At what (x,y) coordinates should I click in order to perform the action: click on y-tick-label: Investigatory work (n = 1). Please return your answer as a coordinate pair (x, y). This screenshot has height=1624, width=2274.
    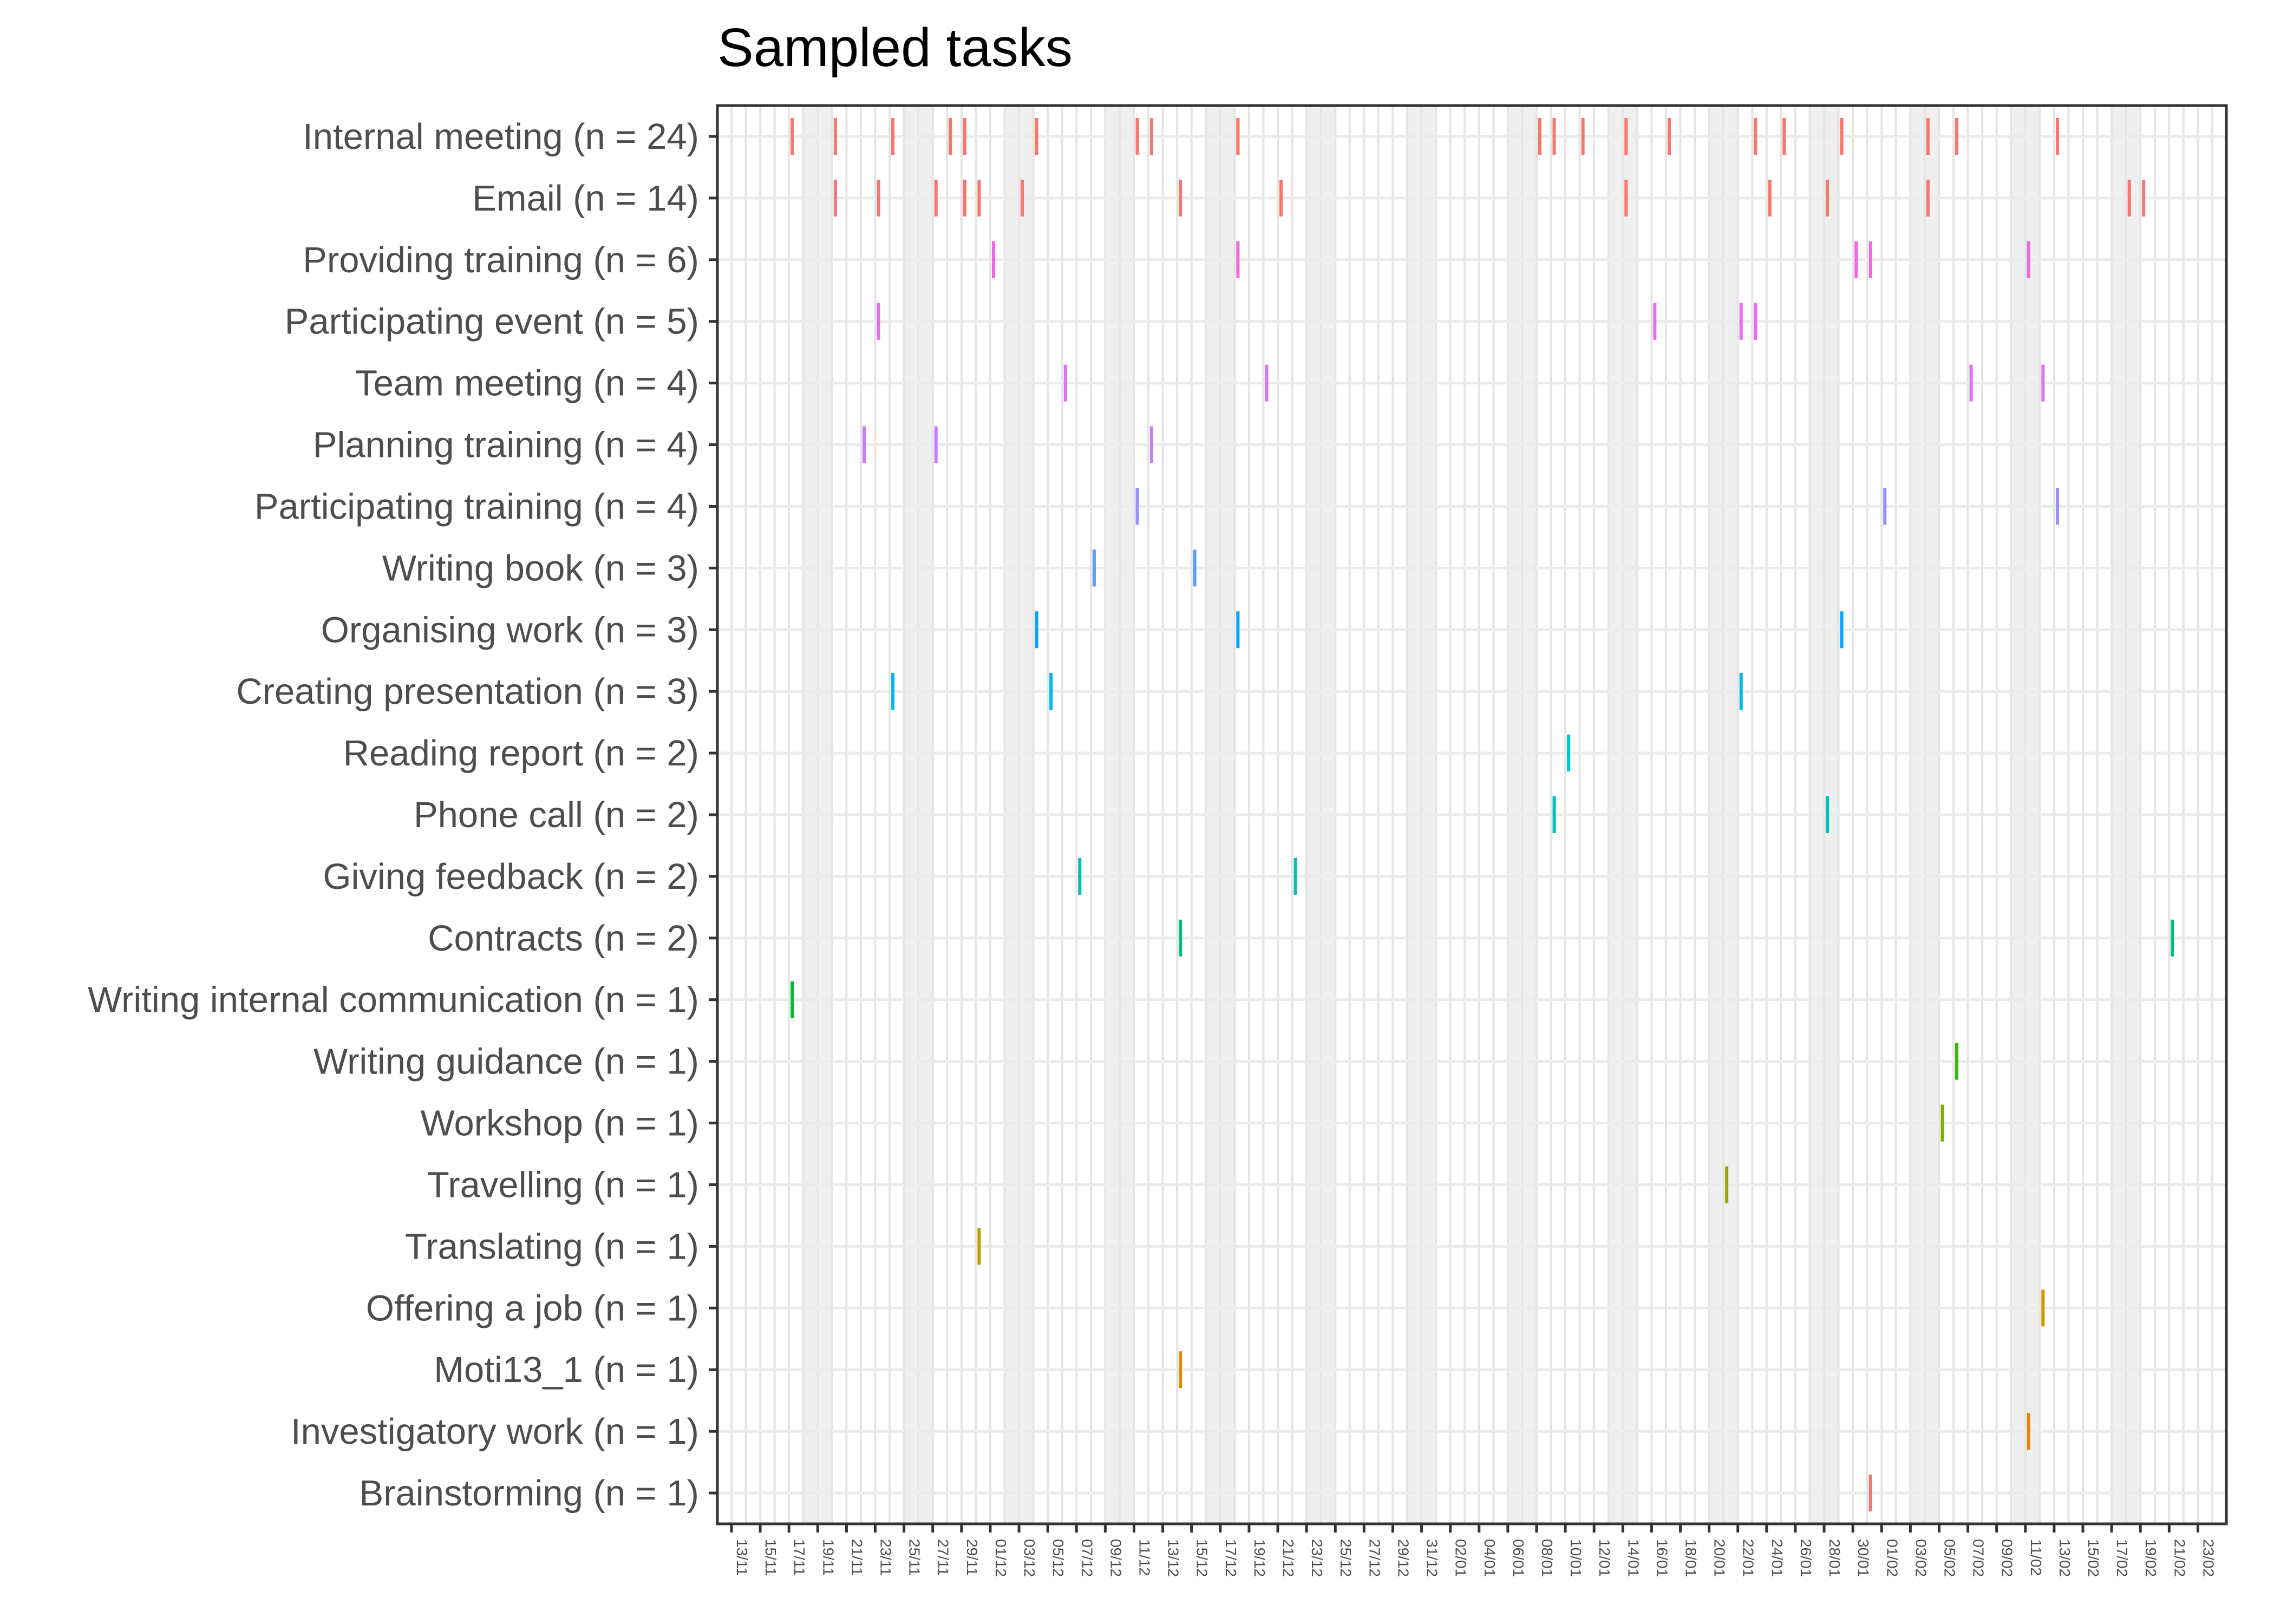
    Looking at the image, I should click on (495, 1431).